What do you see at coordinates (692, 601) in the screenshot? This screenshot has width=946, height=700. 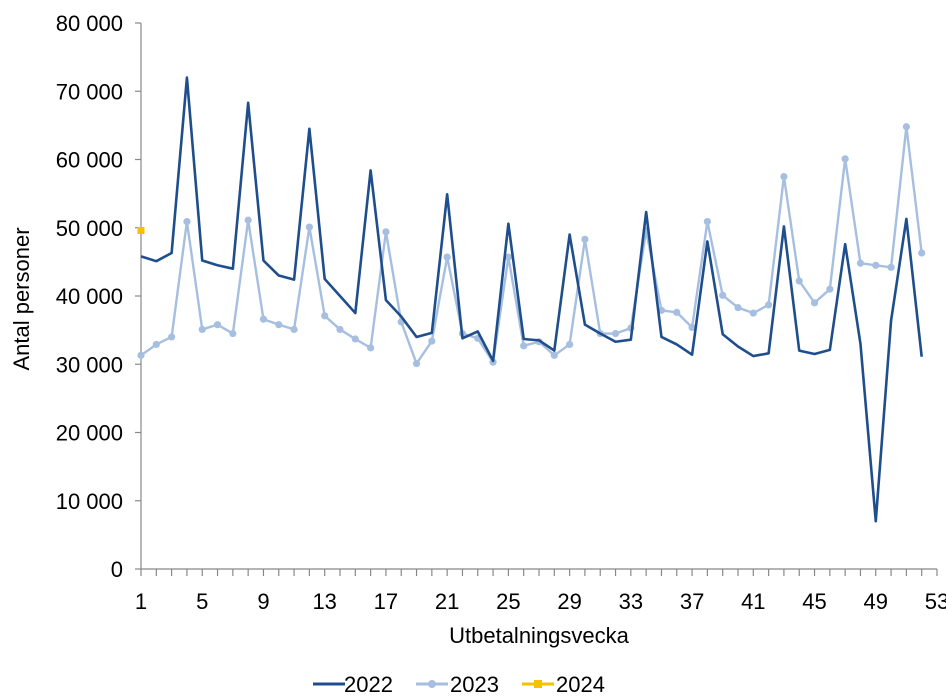 I see `x-tick-label: 37` at bounding box center [692, 601].